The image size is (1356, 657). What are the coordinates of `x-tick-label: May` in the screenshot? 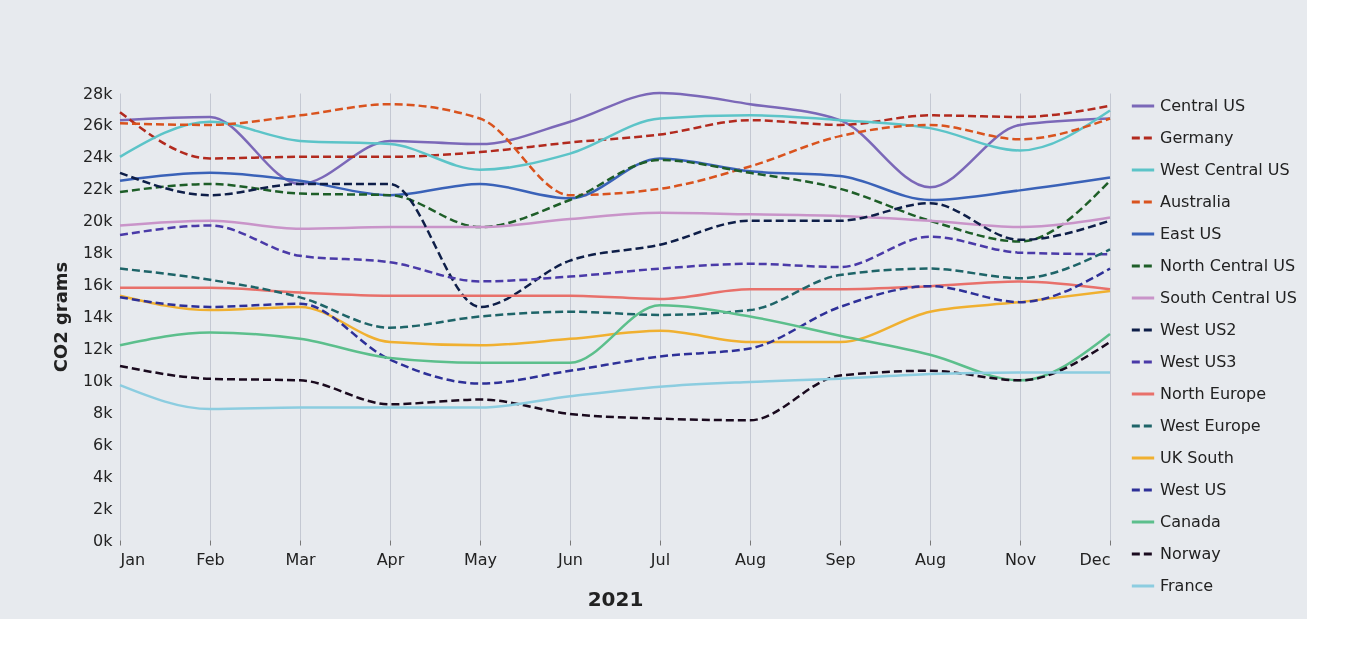 It's located at (480, 559).